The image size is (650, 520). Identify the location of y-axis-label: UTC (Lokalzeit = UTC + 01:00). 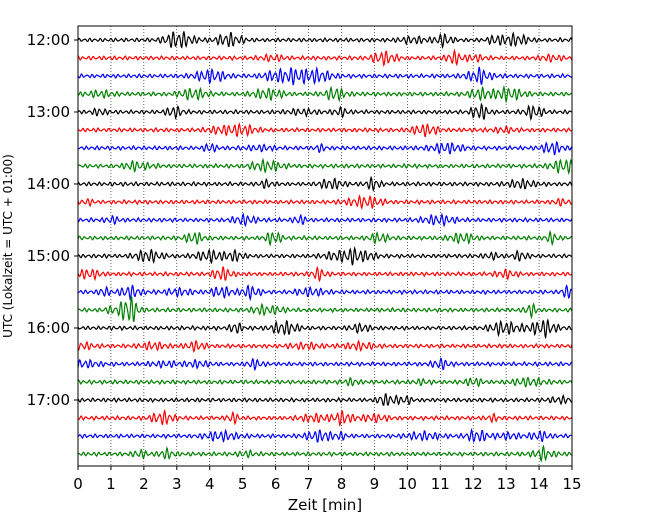
(8, 246).